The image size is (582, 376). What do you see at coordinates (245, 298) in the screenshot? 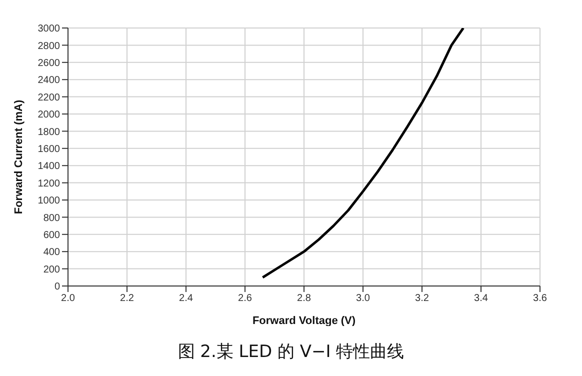
I see `x-tick-label: 2.6` at bounding box center [245, 298].